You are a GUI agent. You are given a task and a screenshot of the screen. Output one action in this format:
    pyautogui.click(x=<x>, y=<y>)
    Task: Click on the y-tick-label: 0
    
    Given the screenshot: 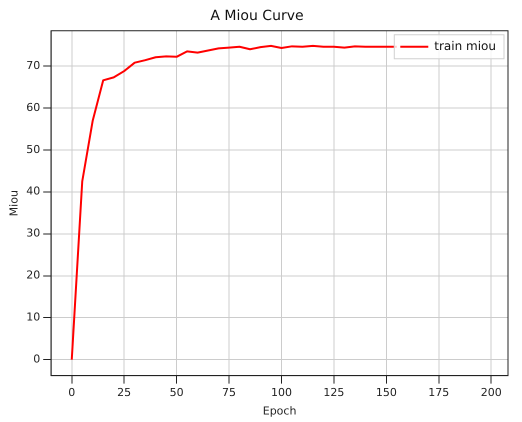 What is the action you would take?
    pyautogui.click(x=36, y=359)
    